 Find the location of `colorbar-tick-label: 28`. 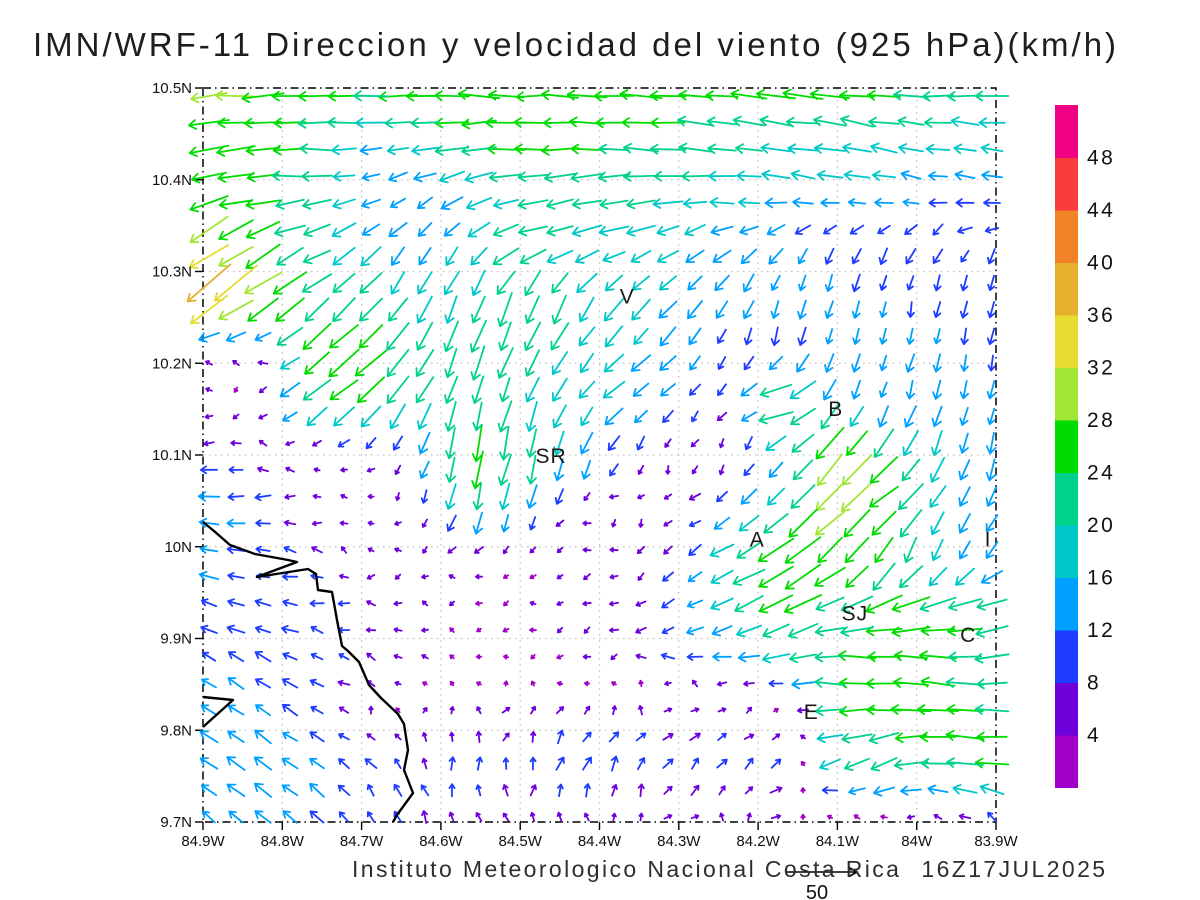

colorbar-tick-label: 28 is located at coordinates (1101, 420).